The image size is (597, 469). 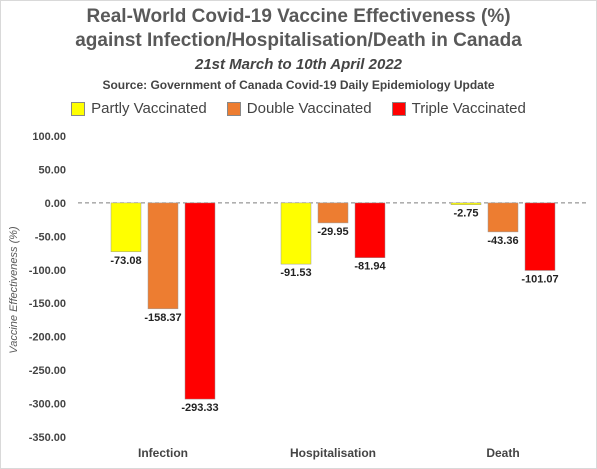 What do you see at coordinates (163, 453) in the screenshot?
I see `x-tick-label: Infection` at bounding box center [163, 453].